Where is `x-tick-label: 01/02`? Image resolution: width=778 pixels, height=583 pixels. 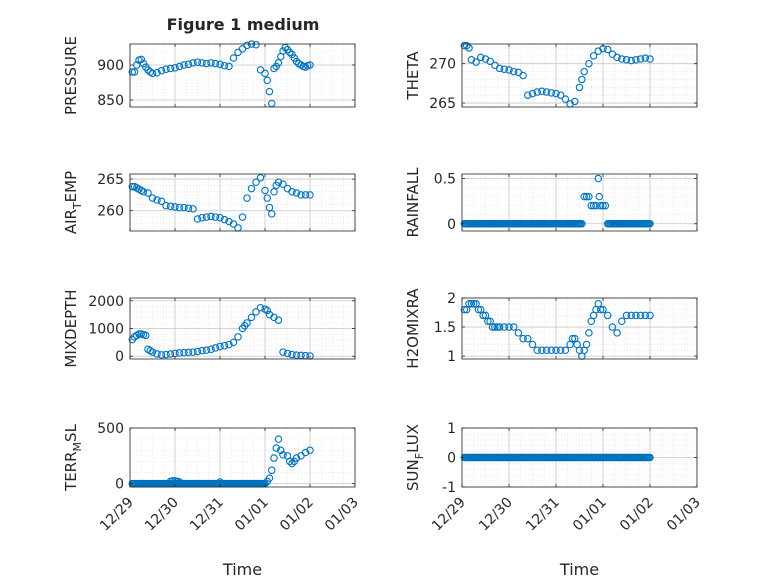
x-tick-label: 01/02 is located at coordinates (297, 515).